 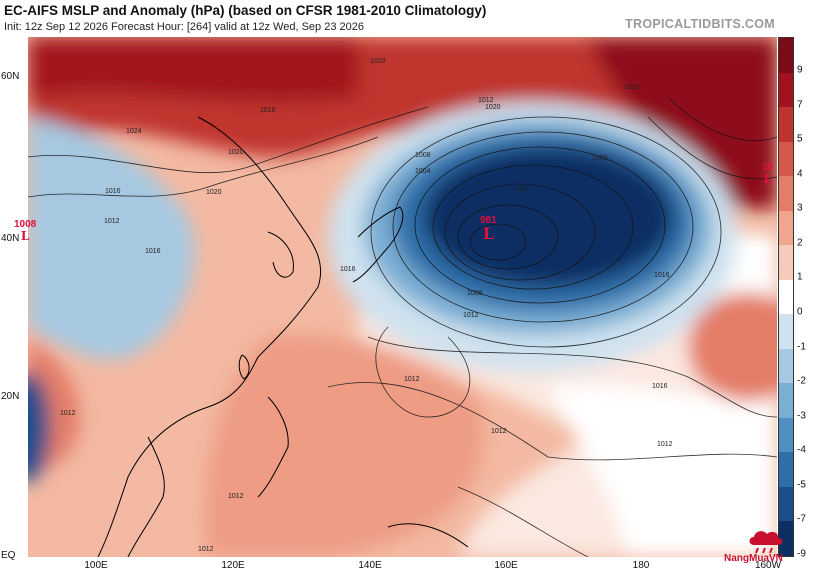 What do you see at coordinates (378, 244) in the screenshot?
I see `coastline-japan` at bounding box center [378, 244].